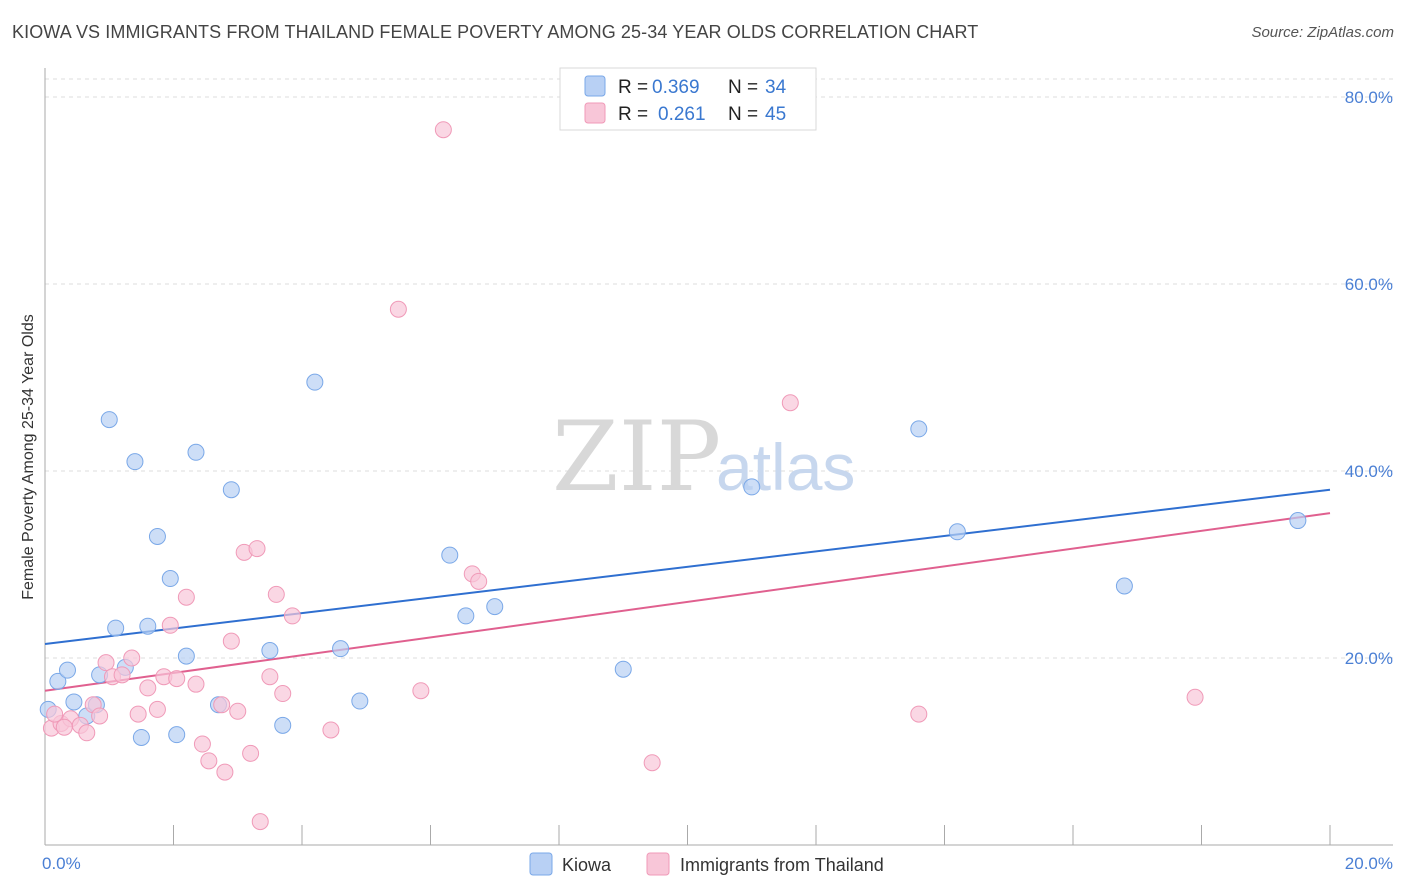 The width and height of the screenshot is (1406, 892). What do you see at coordinates (541, 864) in the screenshot?
I see `series-swatch-kiowa` at bounding box center [541, 864].